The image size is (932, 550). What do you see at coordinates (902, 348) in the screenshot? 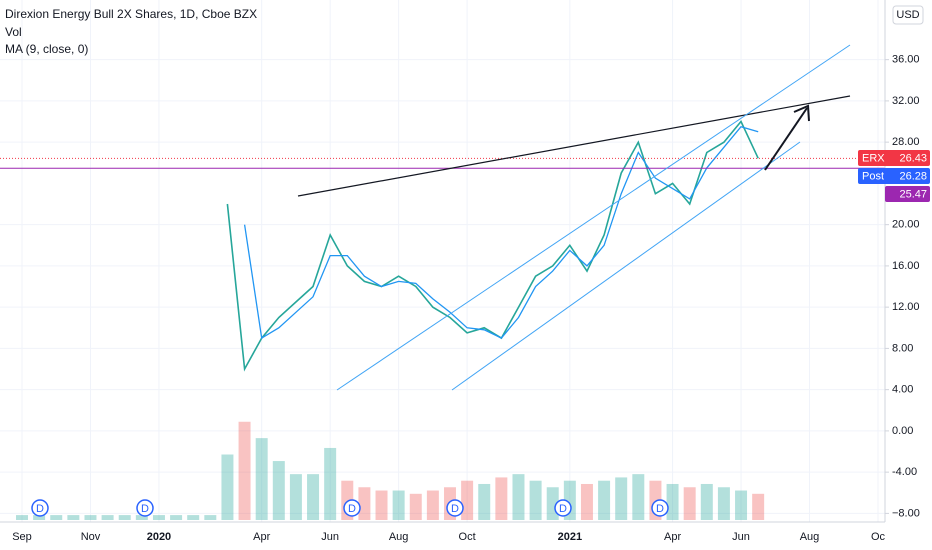
I see `y-tick-label: 8.00` at bounding box center [902, 348].